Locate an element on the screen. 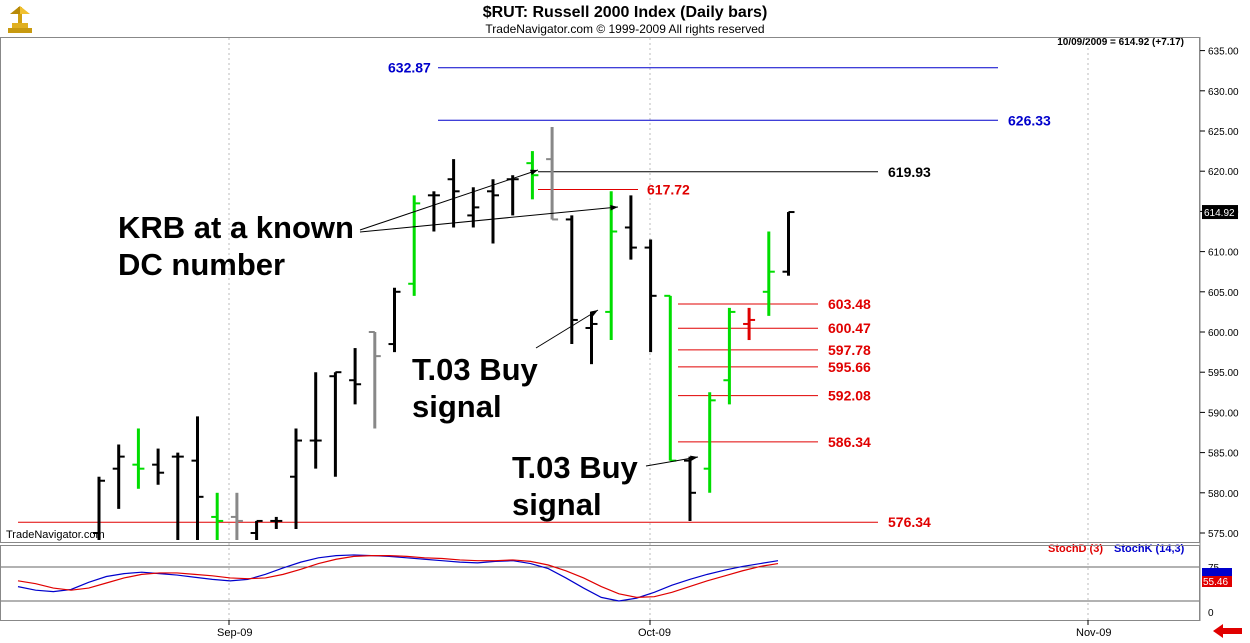  y-tick-label: 625.00 is located at coordinates (1223, 132).